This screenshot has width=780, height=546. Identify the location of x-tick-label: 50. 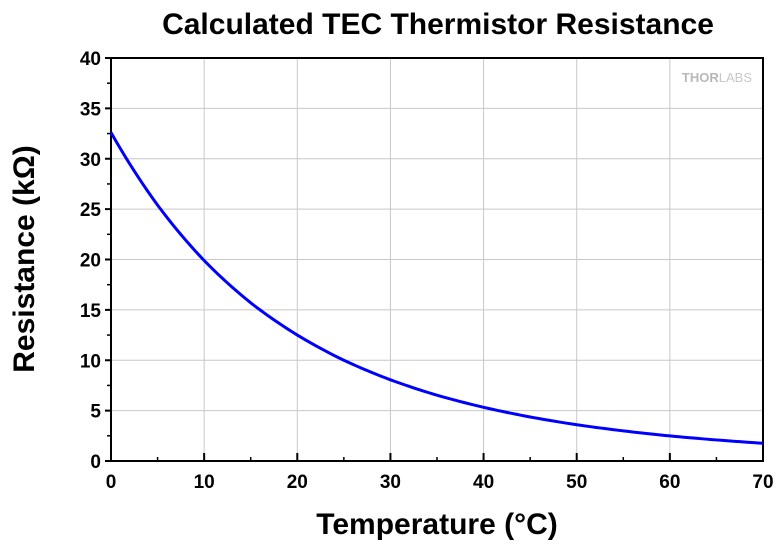
(576, 482).